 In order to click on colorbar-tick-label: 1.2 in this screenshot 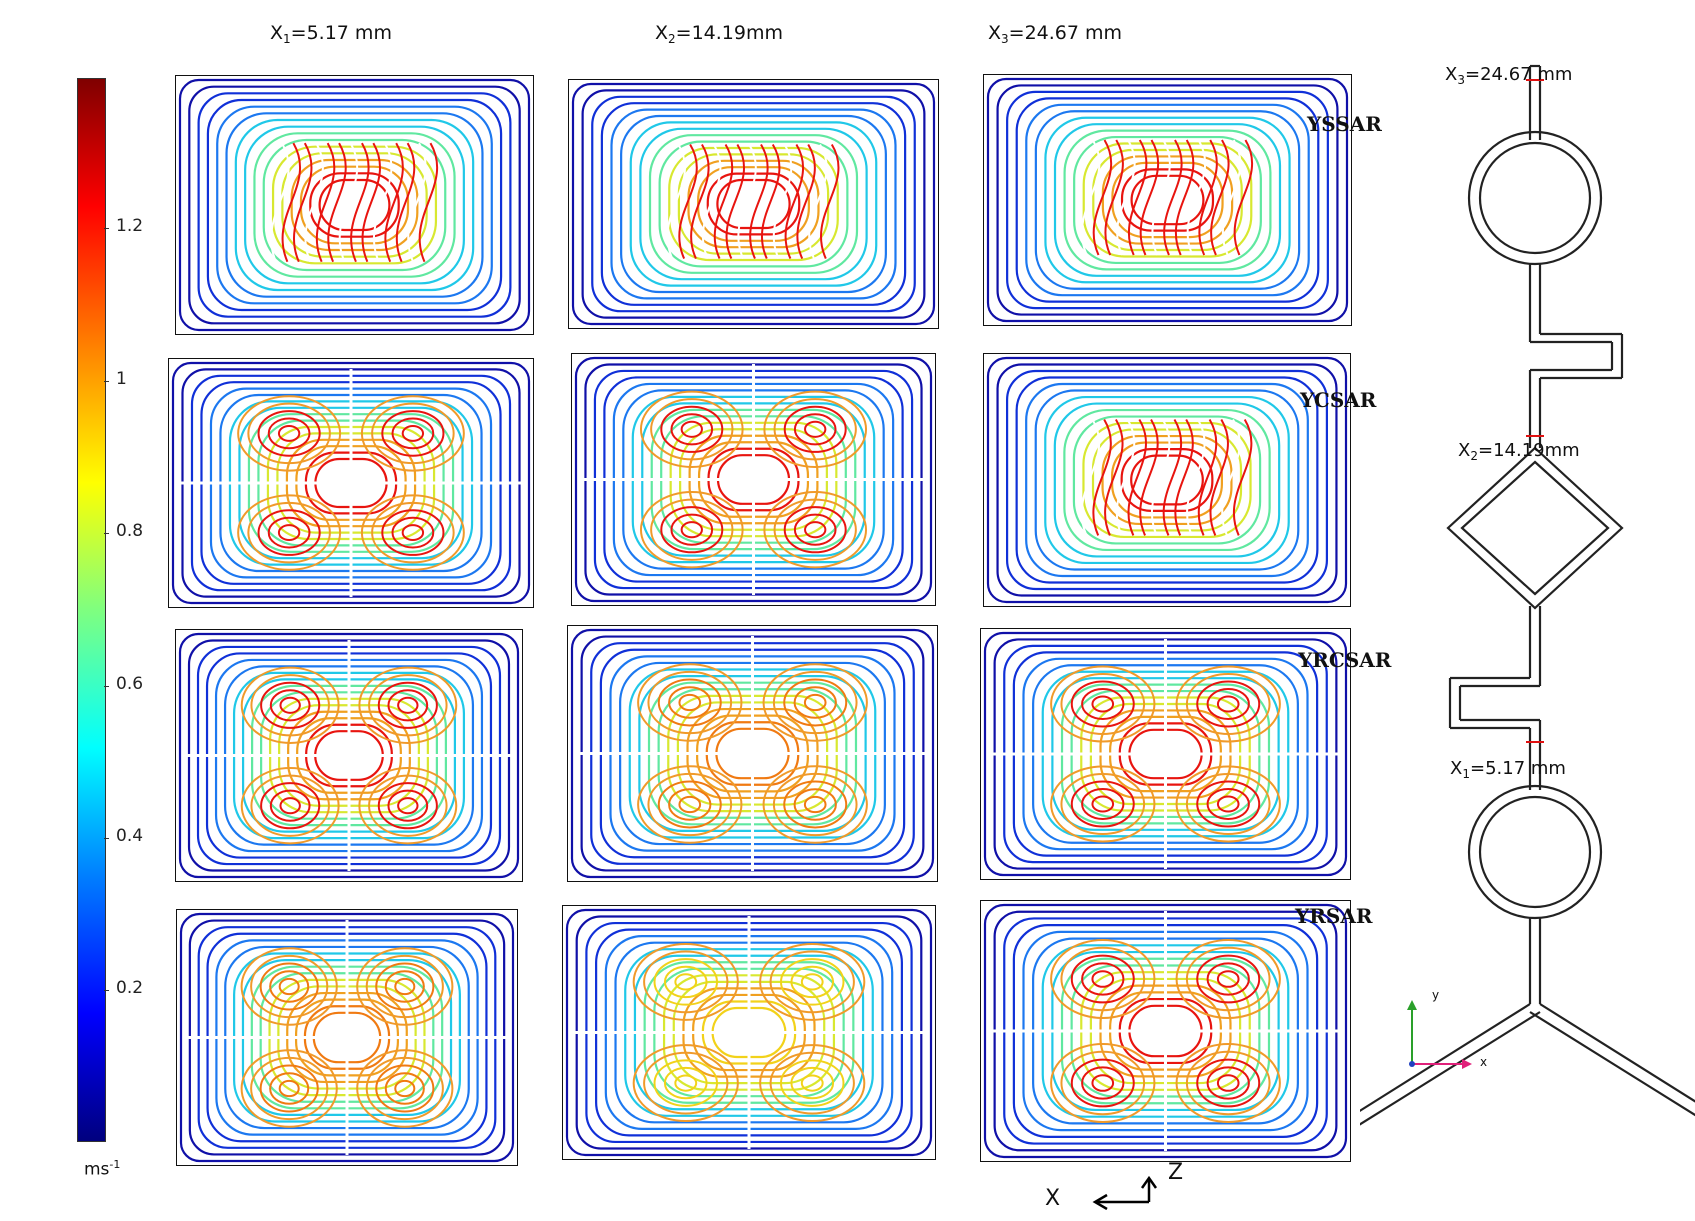, I will do `click(130, 226)`.